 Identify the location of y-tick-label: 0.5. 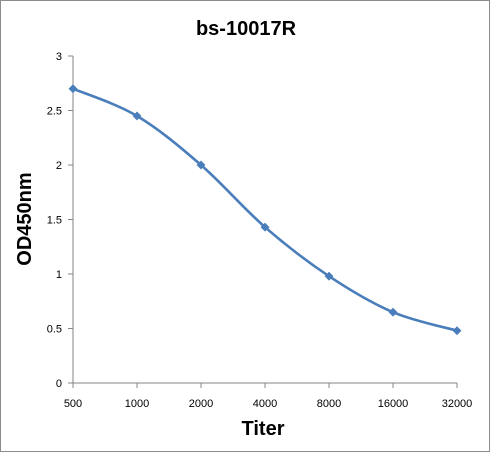
(54, 330).